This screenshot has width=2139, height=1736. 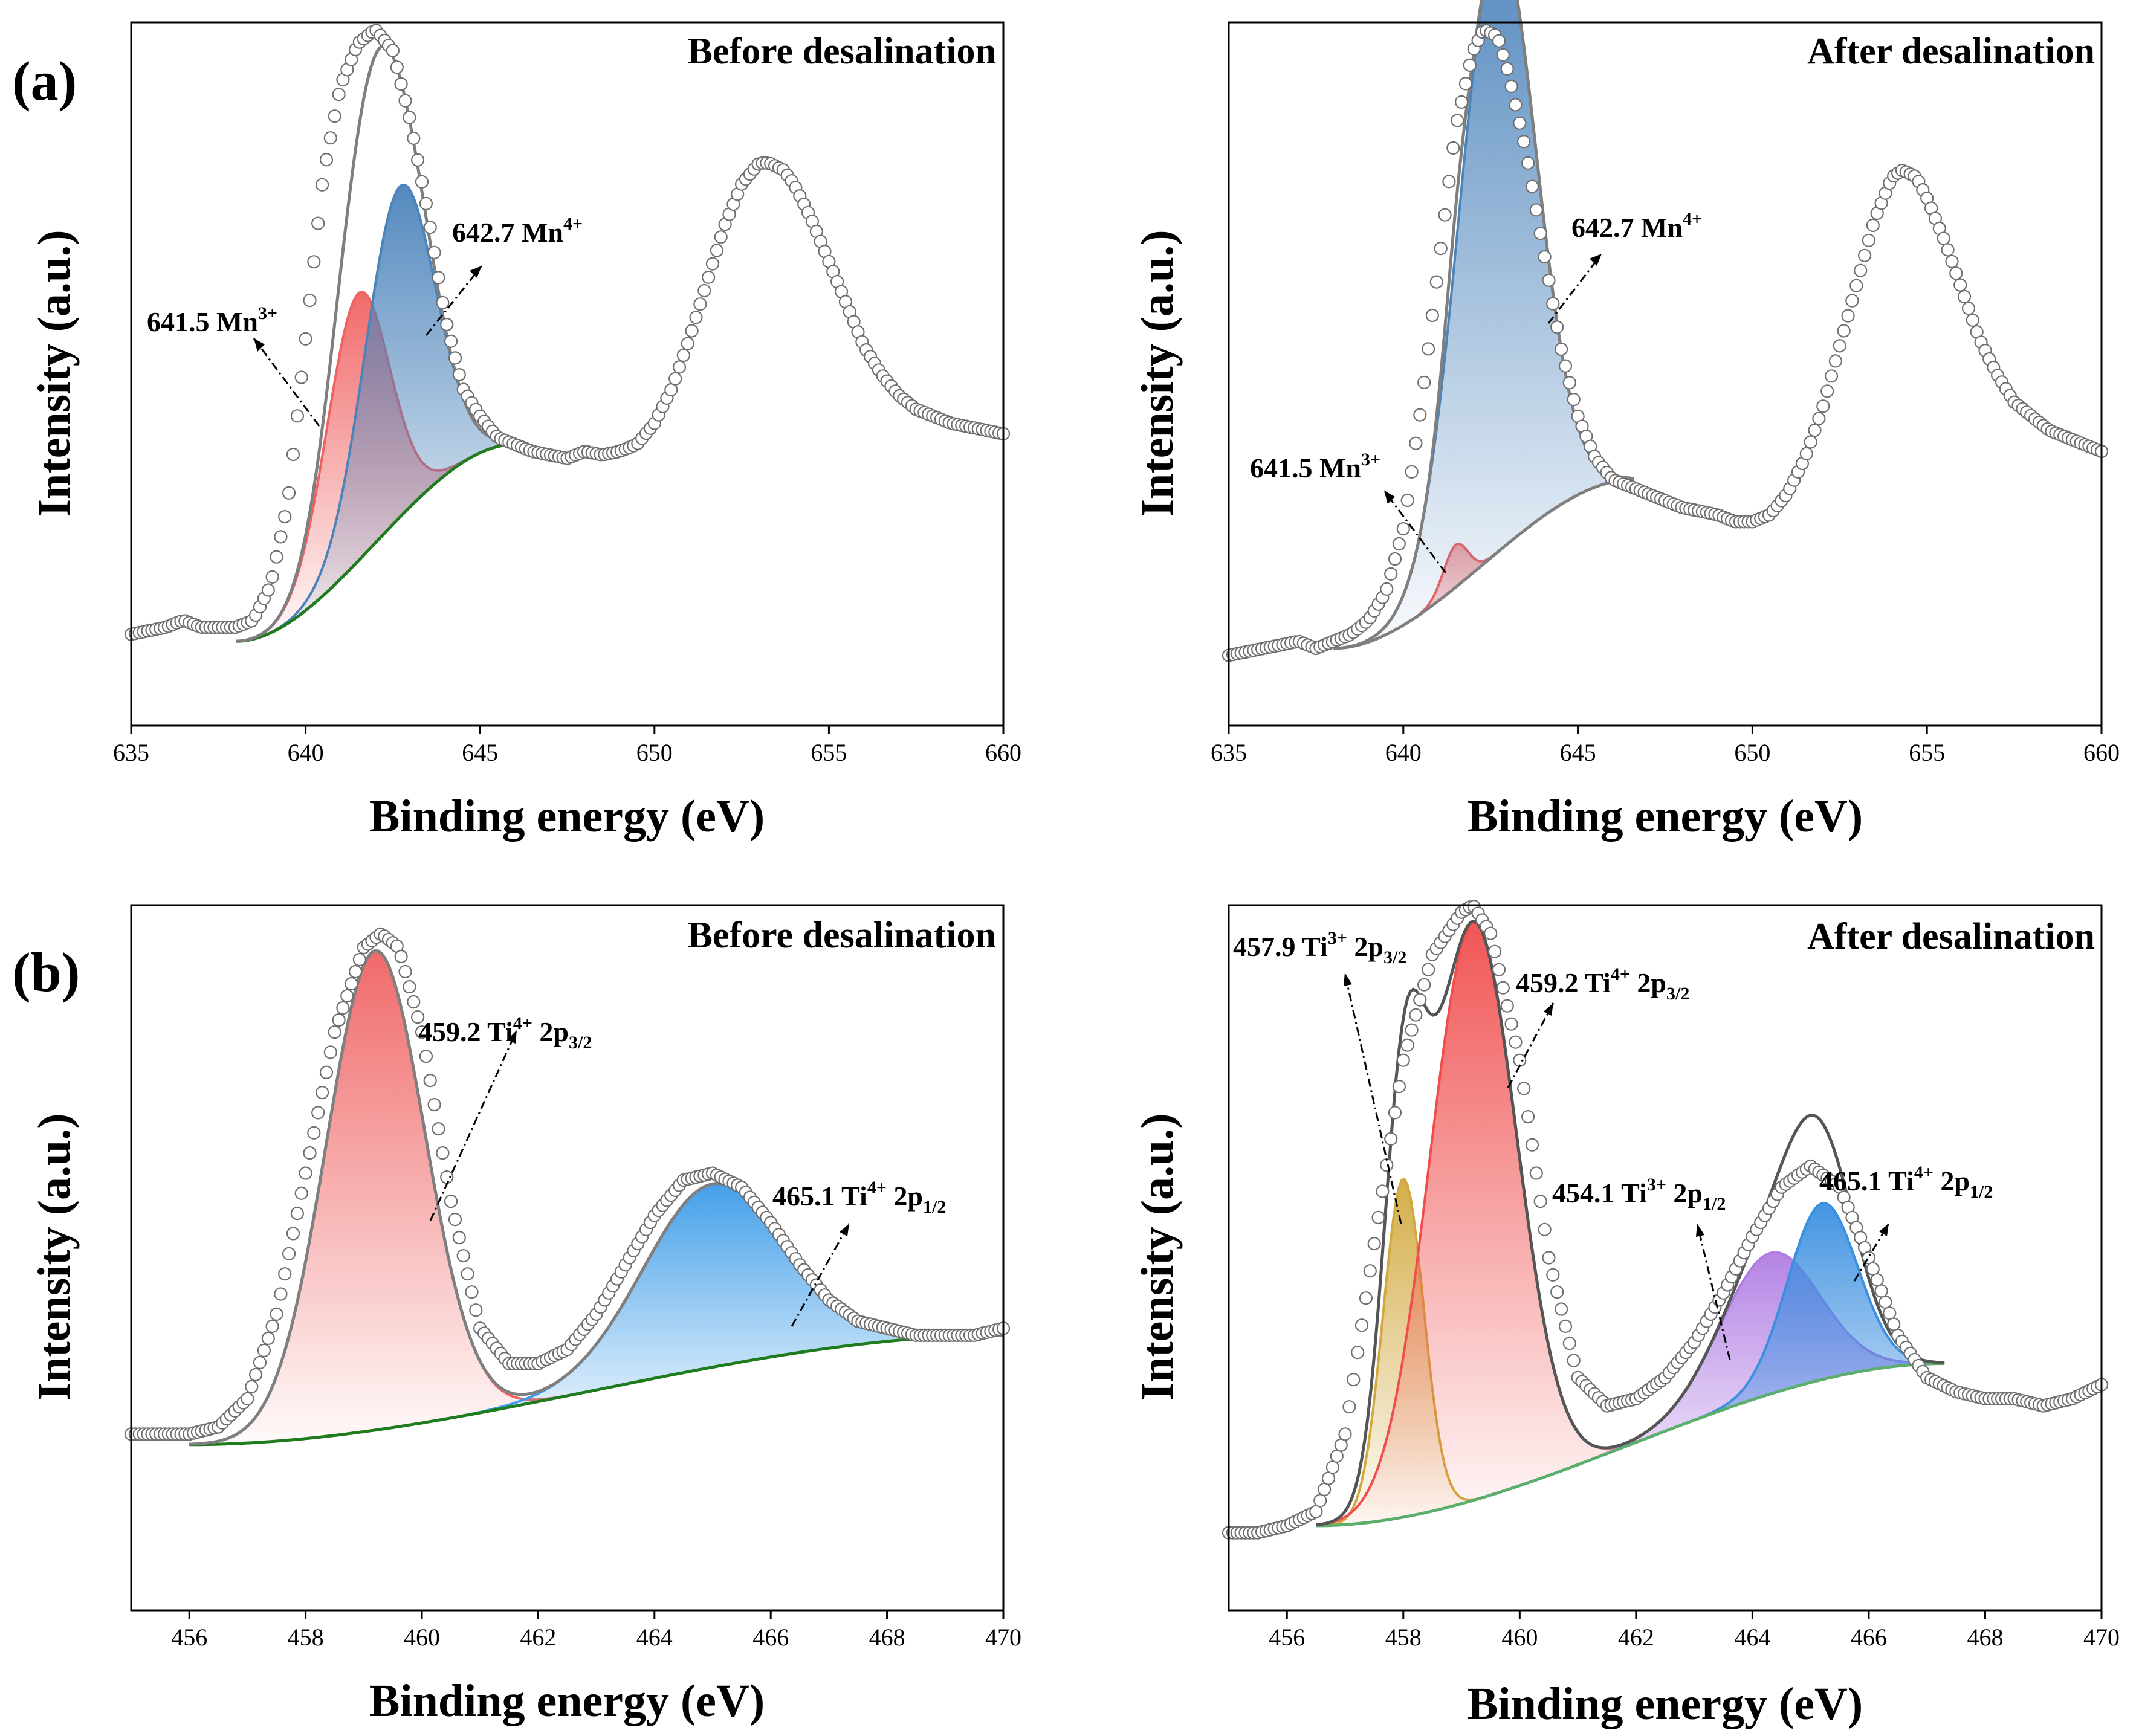 I want to click on annotation-mn3: 641.5 Mn3+, so click(x=233, y=365).